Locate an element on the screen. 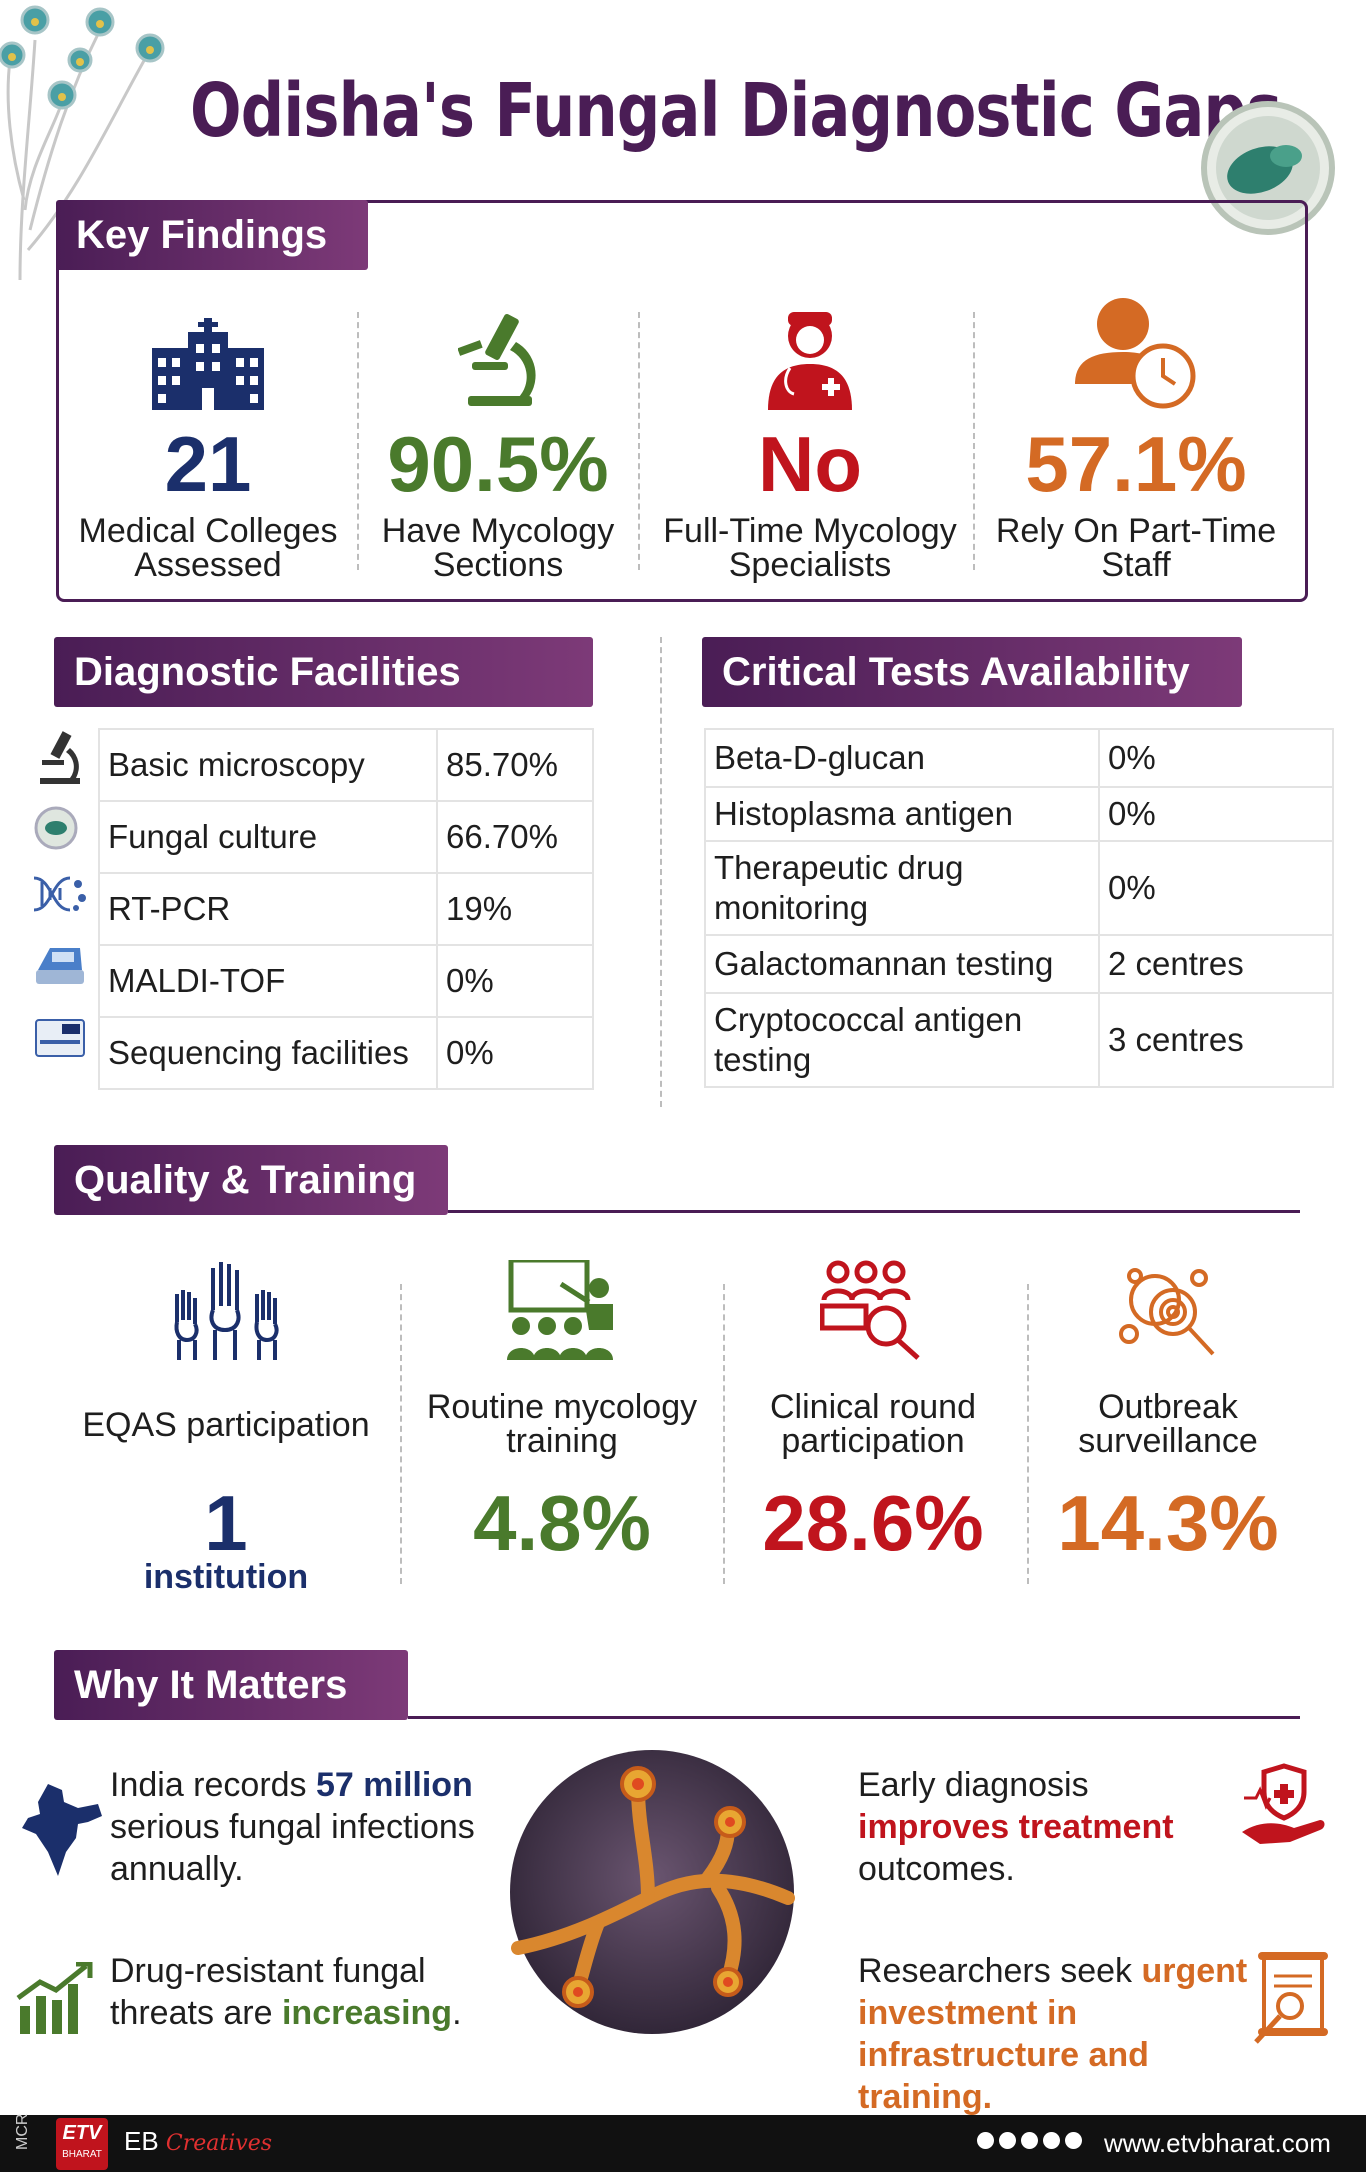 This screenshot has width=1366, height=2172. india-highlight: 57 million is located at coordinates (394, 1785).